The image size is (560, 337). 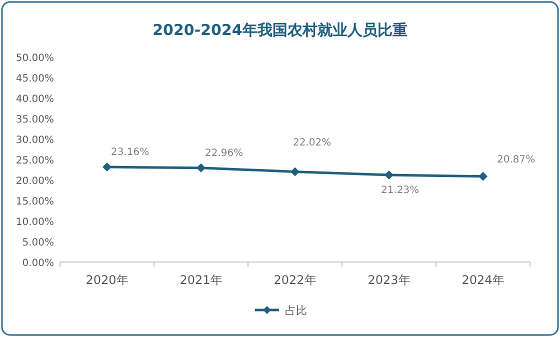 What do you see at coordinates (201, 280) in the screenshot?
I see `x-tick-label: 2021年` at bounding box center [201, 280].